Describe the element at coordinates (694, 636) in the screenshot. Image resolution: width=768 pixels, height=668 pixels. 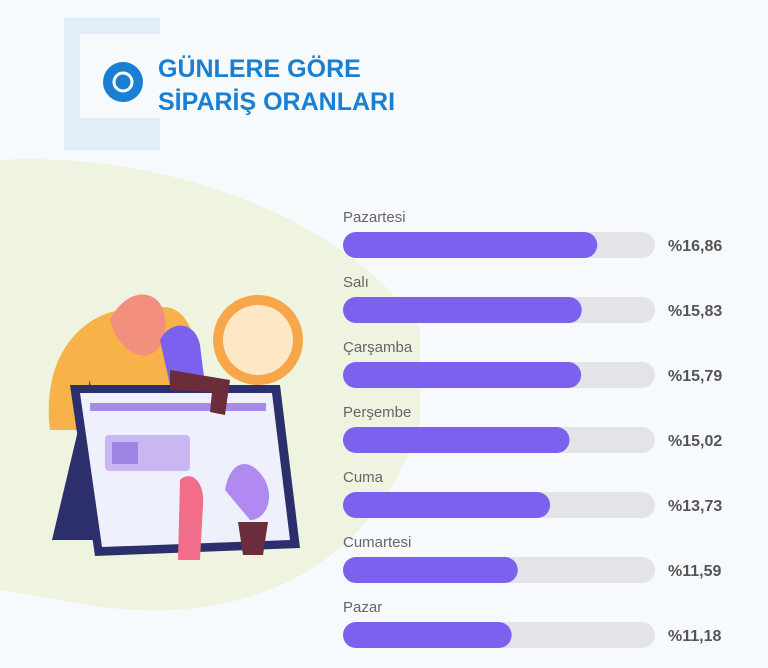
I see `value-label: %11,18` at that location.